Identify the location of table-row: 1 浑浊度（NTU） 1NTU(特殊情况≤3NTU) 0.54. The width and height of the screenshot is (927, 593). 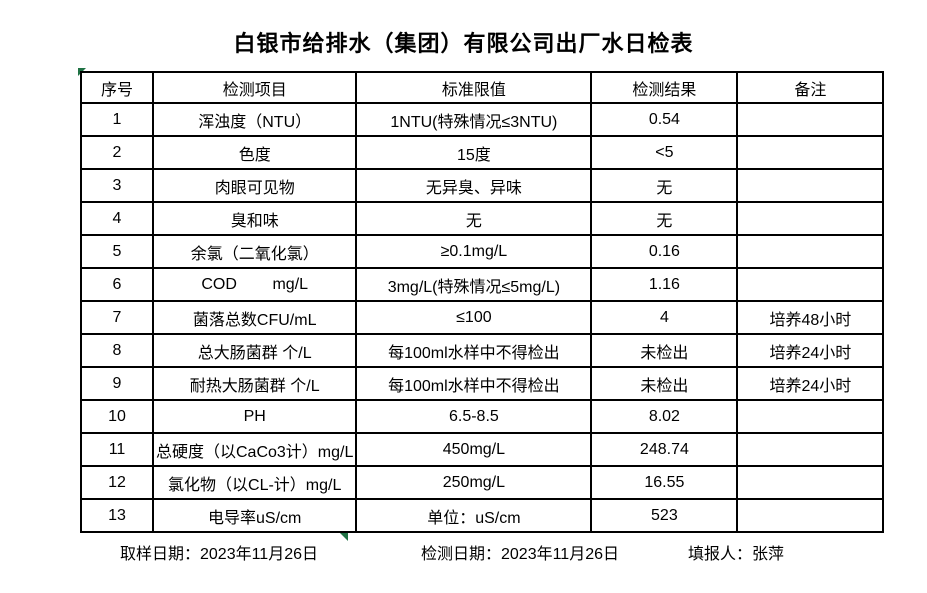
(482, 119).